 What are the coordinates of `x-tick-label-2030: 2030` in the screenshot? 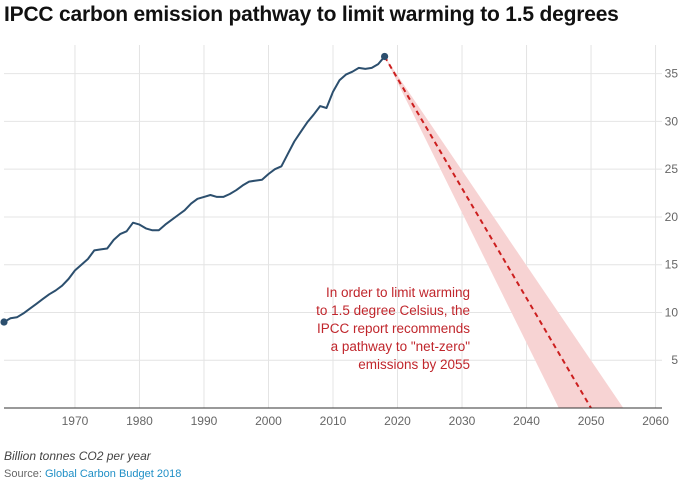 It's located at (462, 421).